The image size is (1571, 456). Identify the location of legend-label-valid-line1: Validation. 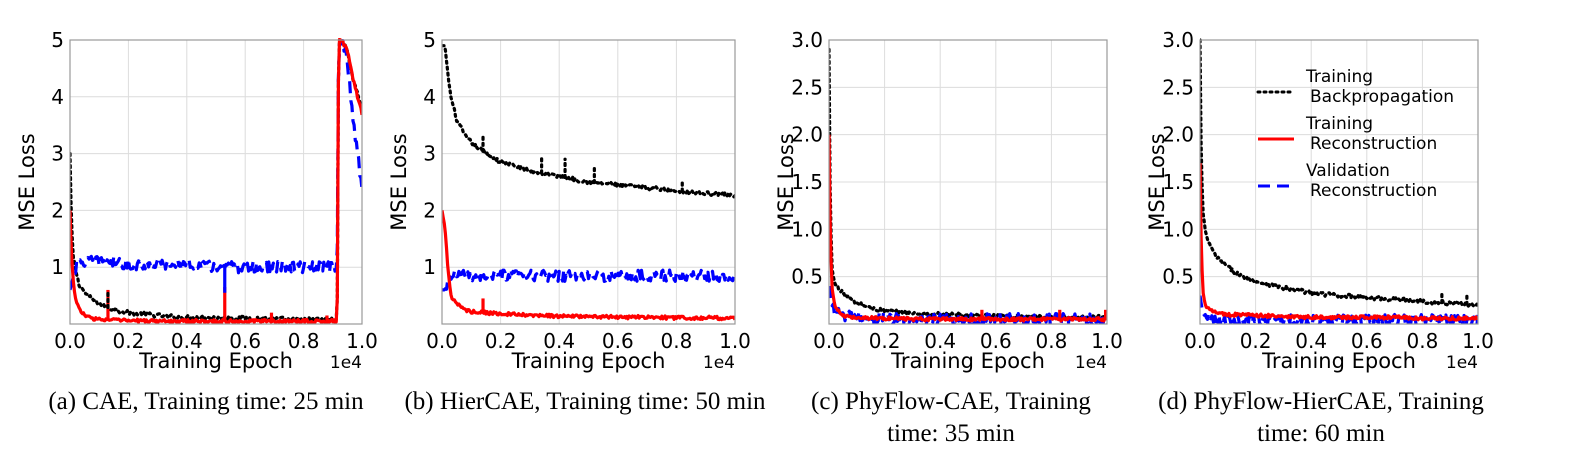
(1348, 171).